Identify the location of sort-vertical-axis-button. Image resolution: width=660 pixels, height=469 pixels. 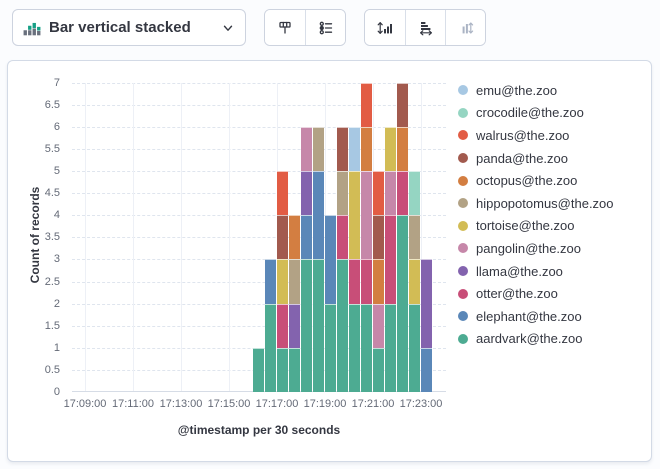
(385, 27).